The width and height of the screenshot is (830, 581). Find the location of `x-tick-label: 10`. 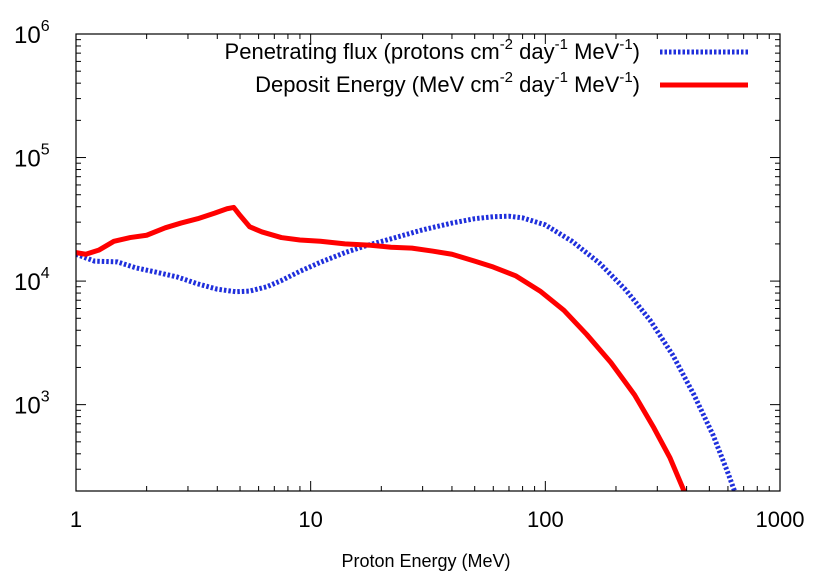

x-tick-label: 10 is located at coordinates (310, 519).